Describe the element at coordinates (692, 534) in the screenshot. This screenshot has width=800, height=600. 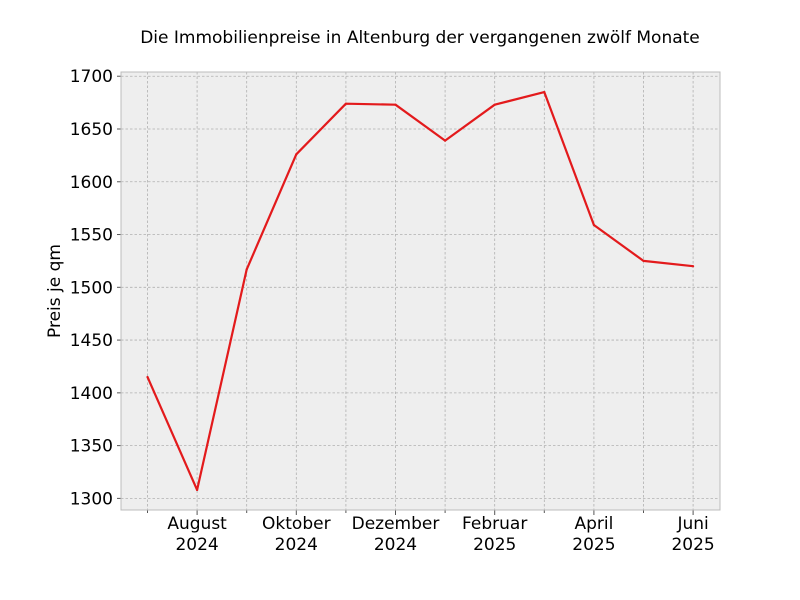
I see `x-tick-label: Juni 2025` at that location.